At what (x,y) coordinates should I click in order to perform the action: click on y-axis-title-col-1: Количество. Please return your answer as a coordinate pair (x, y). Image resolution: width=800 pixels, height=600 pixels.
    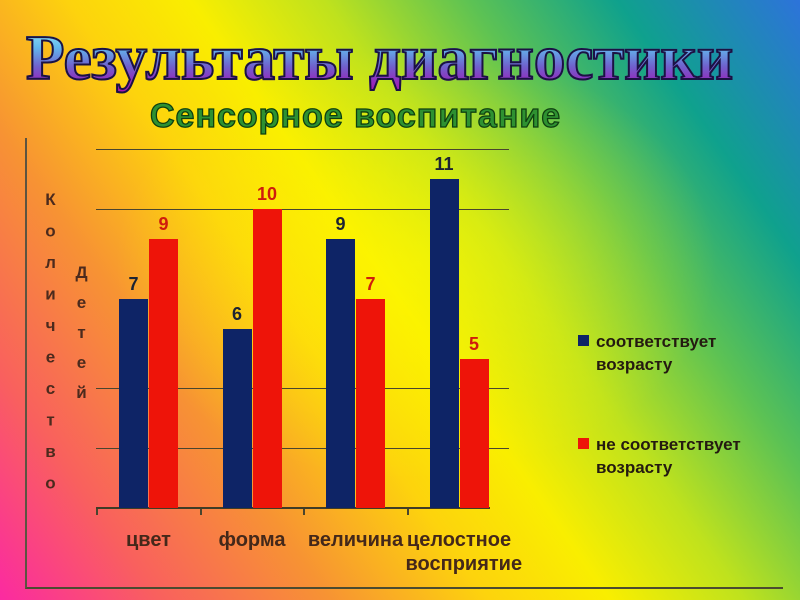
    Looking at the image, I should click on (50, 347).